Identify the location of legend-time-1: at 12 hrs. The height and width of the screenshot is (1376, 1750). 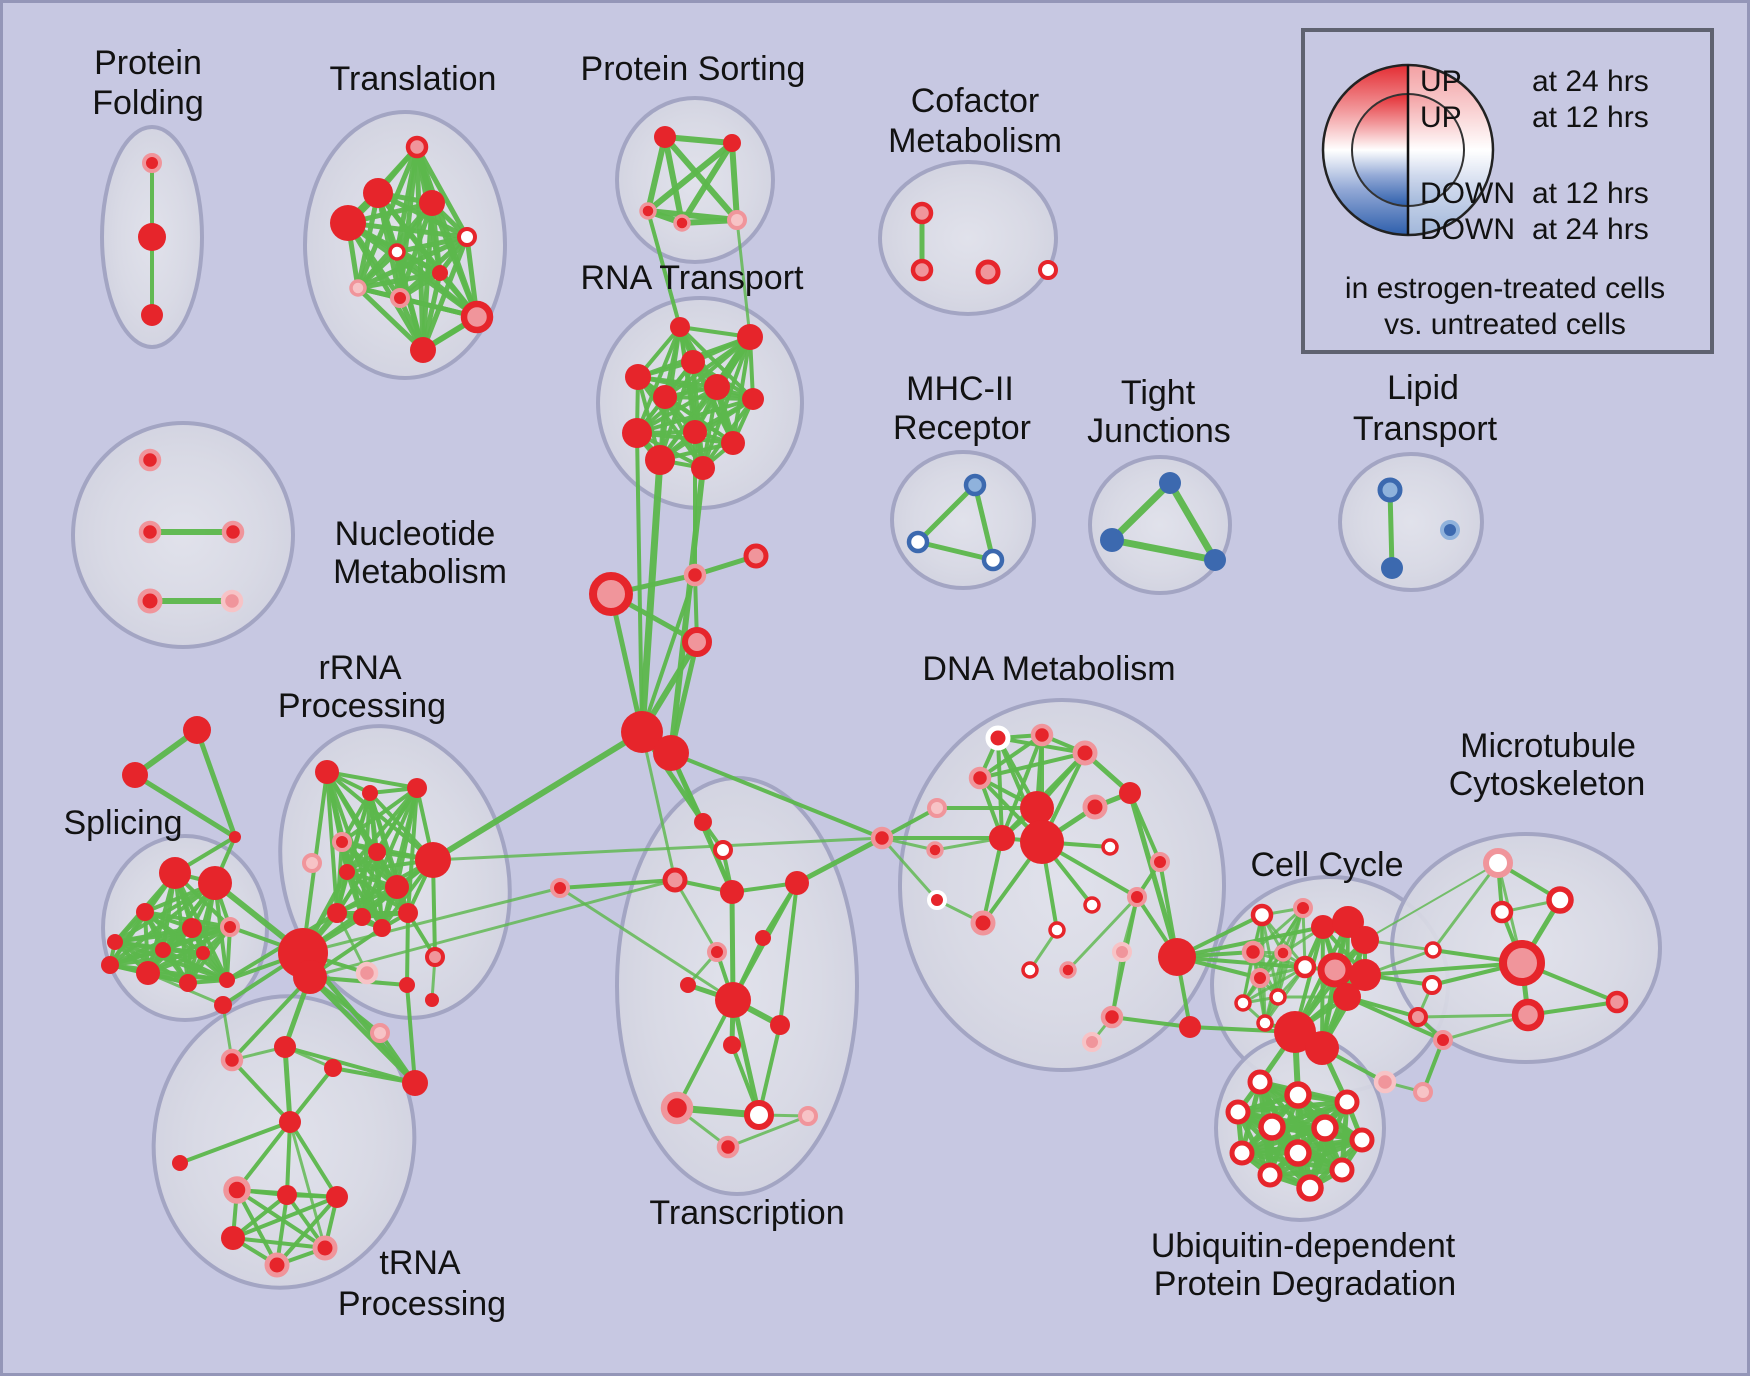
(1590, 117).